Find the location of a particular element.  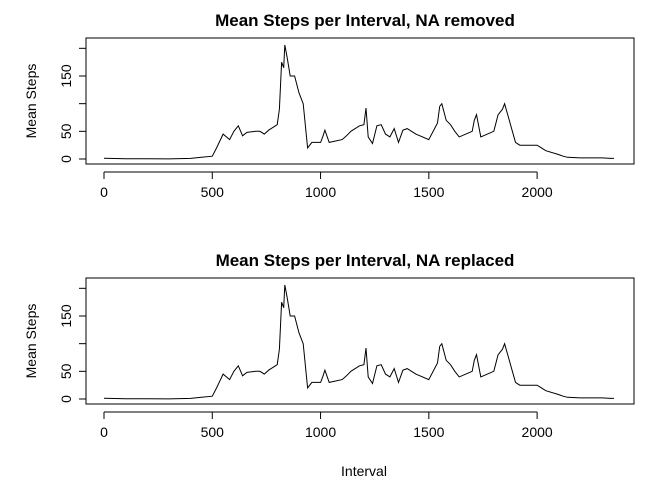

chart-title-1: Mean Steps per Interval, NA removed is located at coordinates (365, 20).